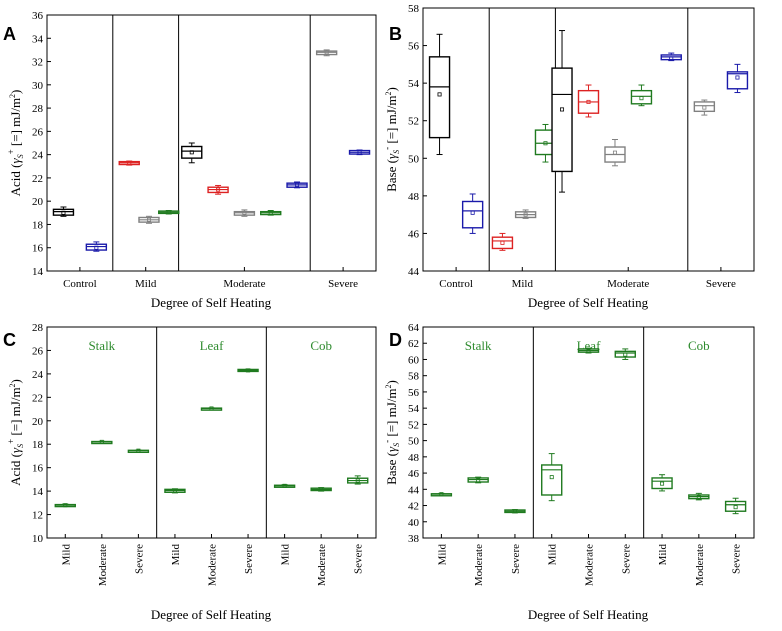 This screenshot has height=631, width=782. What do you see at coordinates (414, 523) in the screenshot?
I see `y-tick-label: 40` at bounding box center [414, 523].